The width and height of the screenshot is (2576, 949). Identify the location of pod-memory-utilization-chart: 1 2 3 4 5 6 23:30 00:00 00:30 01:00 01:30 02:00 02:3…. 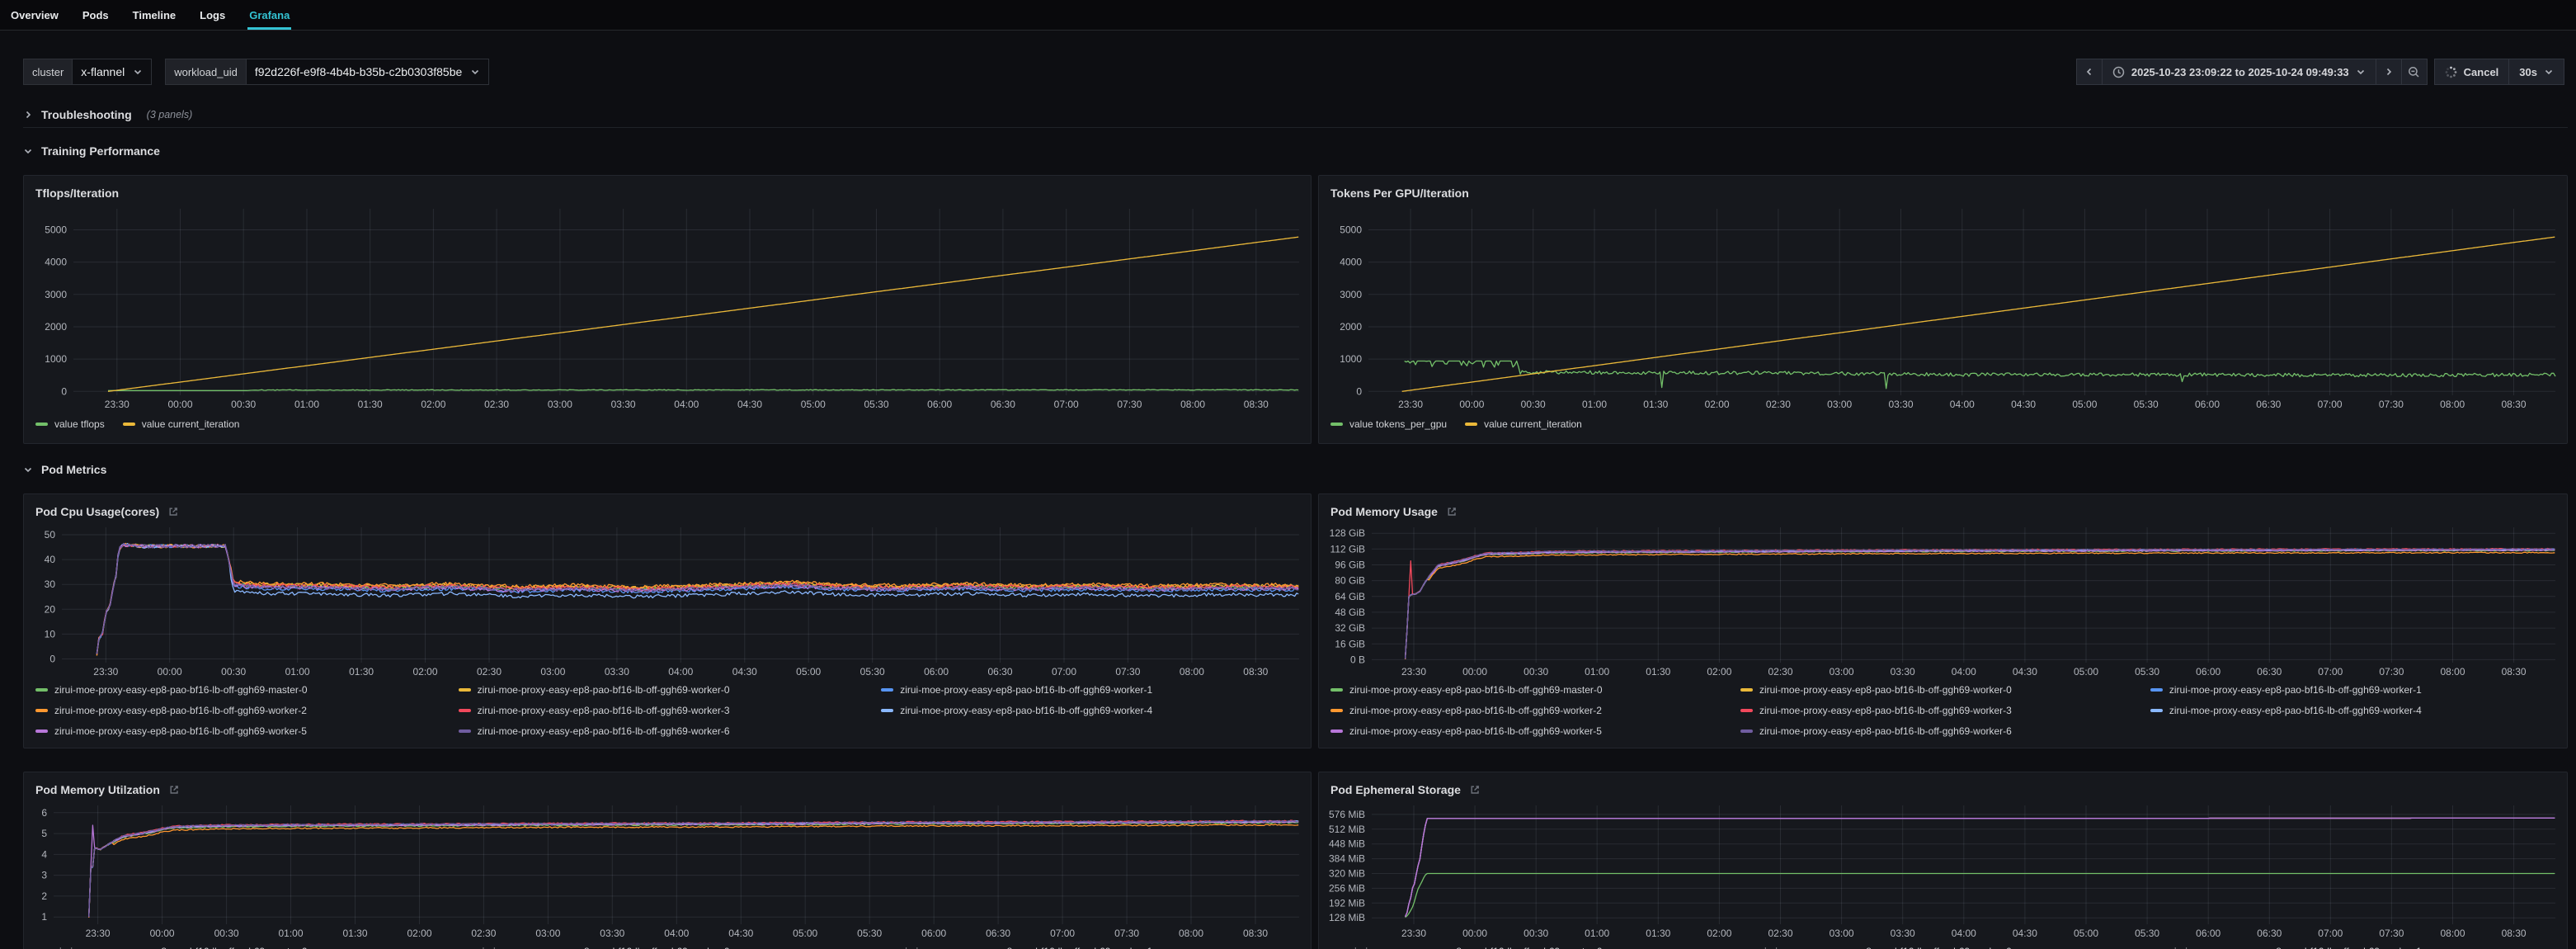
(667, 870).